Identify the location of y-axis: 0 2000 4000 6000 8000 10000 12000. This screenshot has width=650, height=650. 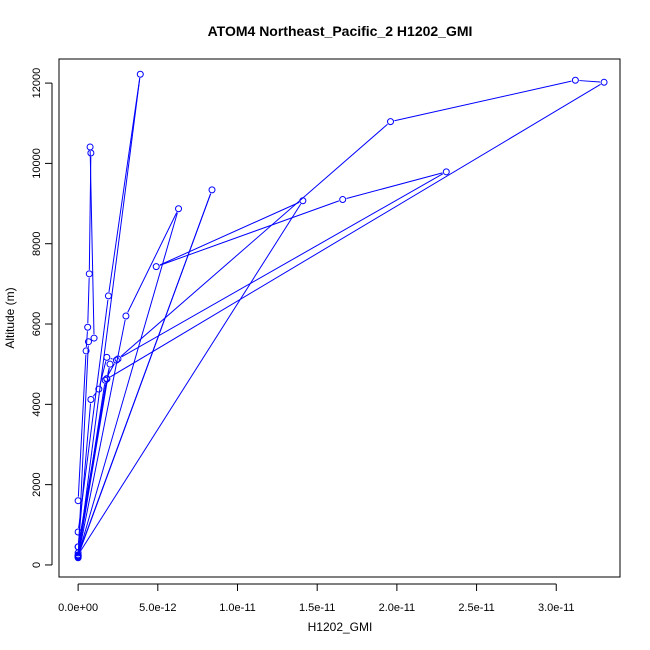
(42, 318).